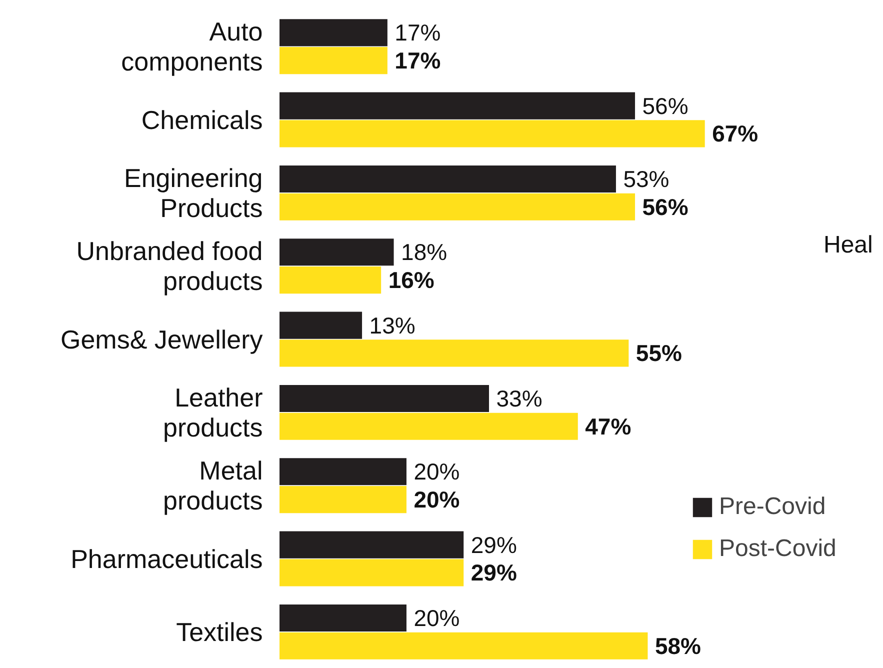  I want to click on data-label: 33%, so click(519, 398).